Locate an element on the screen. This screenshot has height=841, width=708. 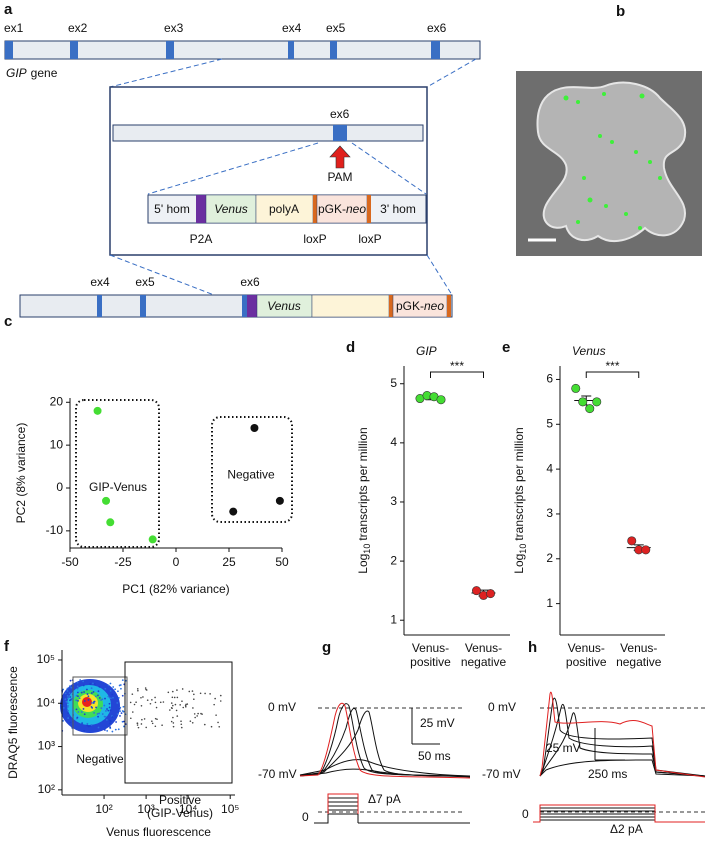
segment-label: pGK-neo is located at coordinates (342, 209).